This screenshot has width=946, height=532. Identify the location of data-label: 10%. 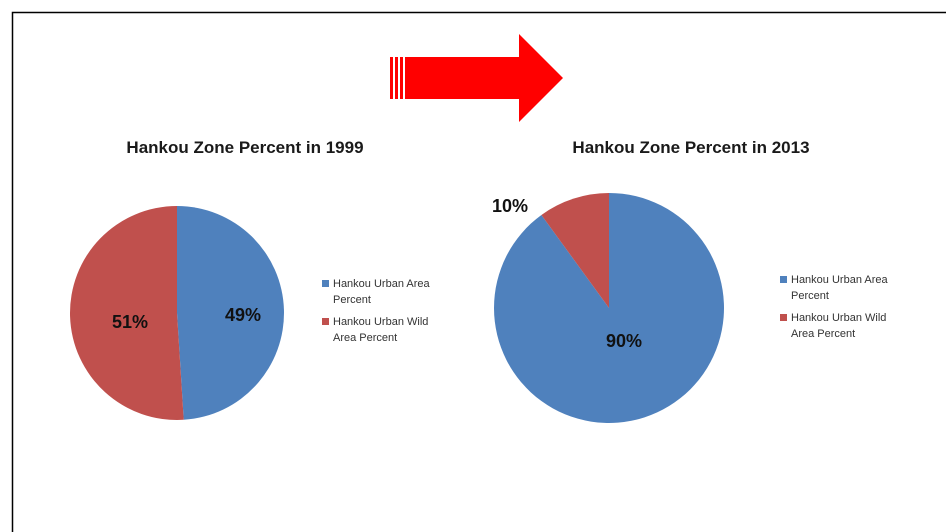
(510, 206).